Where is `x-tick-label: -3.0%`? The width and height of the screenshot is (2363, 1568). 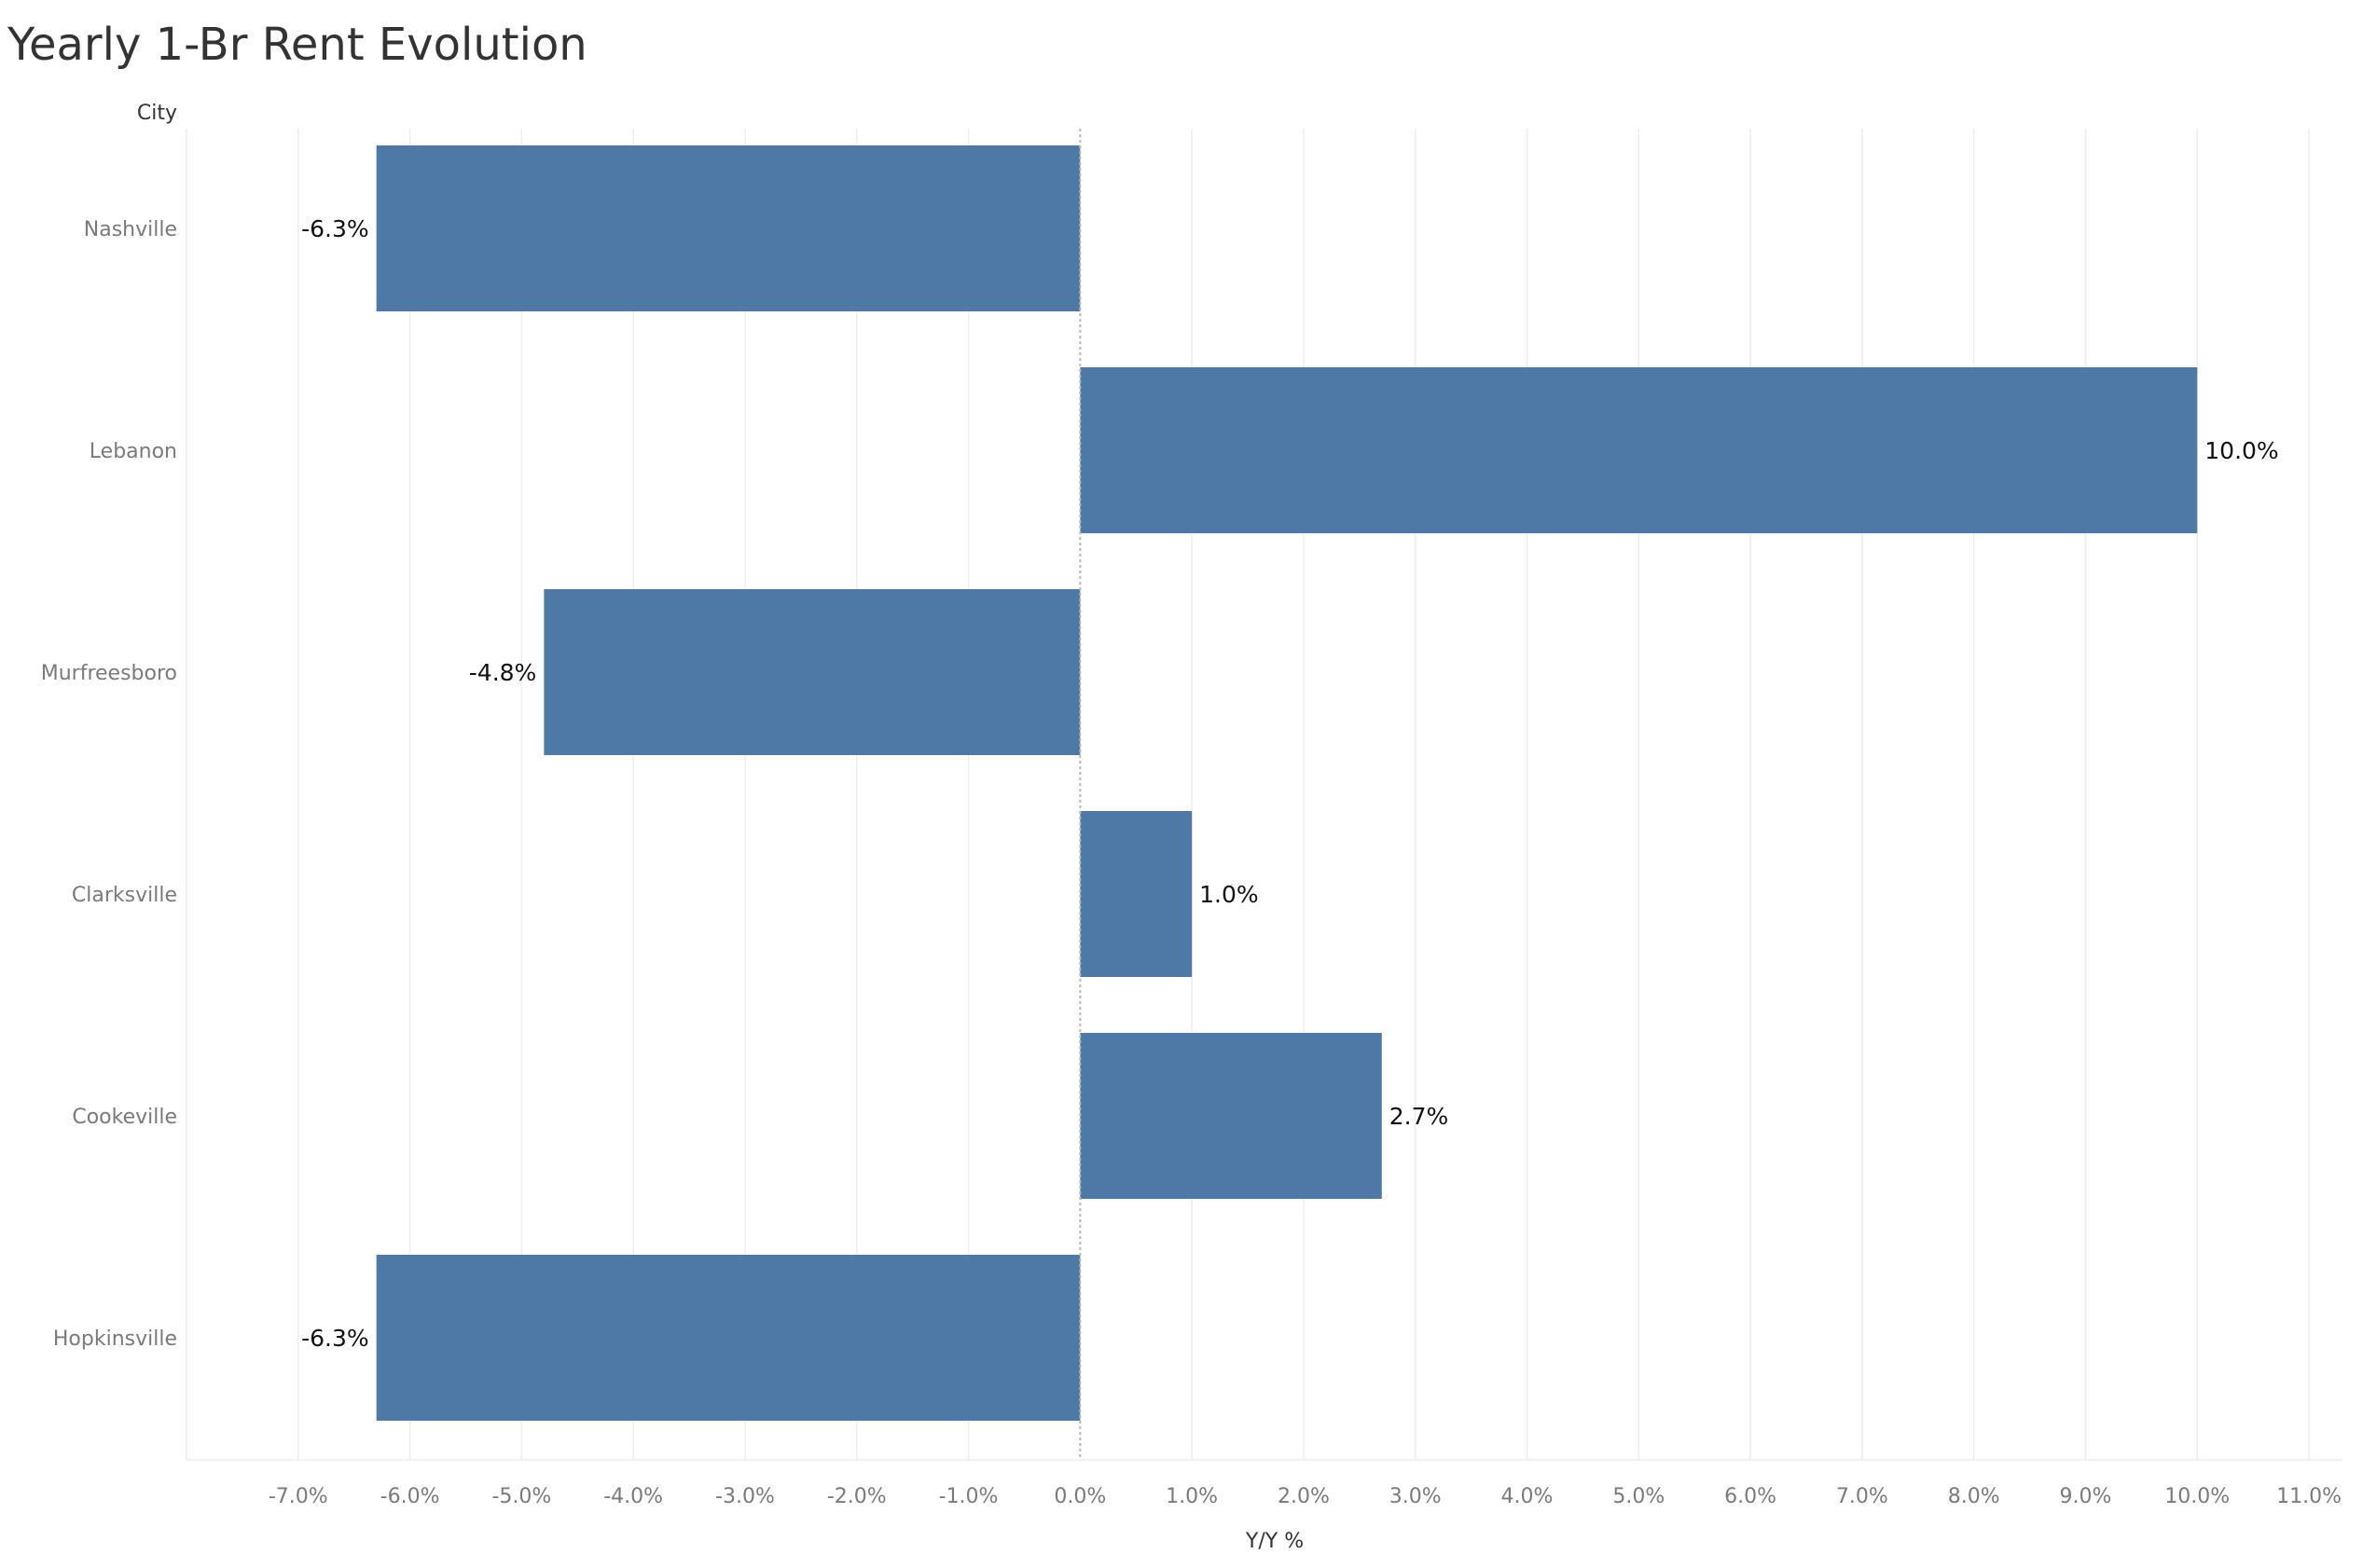 x-tick-label: -3.0% is located at coordinates (745, 1496).